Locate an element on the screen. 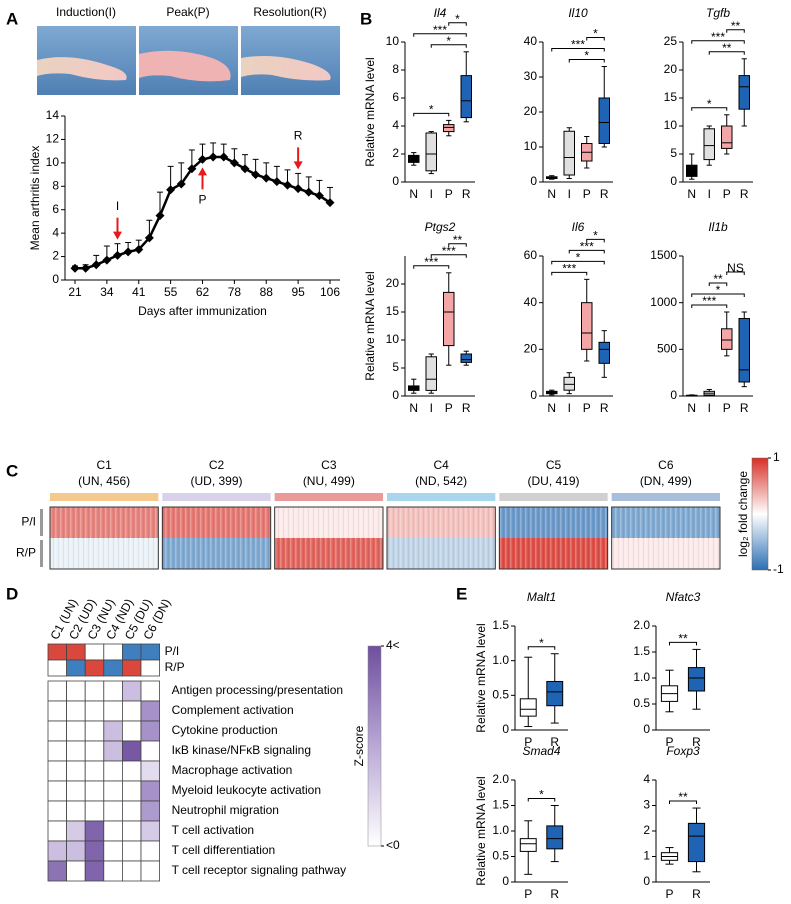  y-tick-label: 20 is located at coordinates (531, 111).